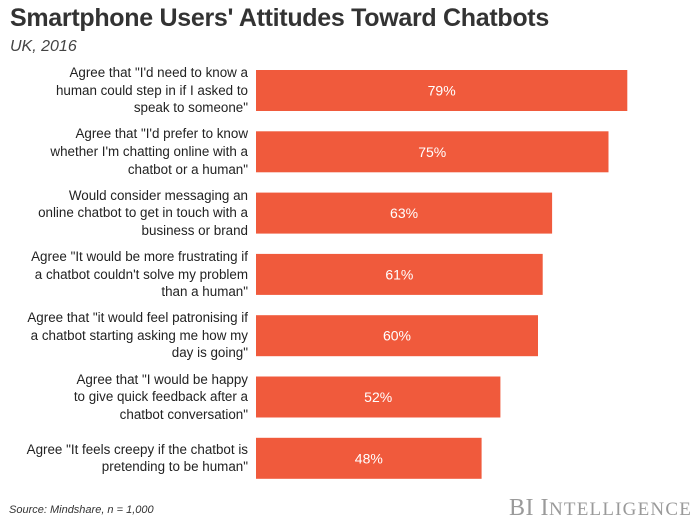 The width and height of the screenshot is (700, 525). Describe the element at coordinates (160, 397) in the screenshot. I see `category-label-line: to give quick feedback after a` at that location.